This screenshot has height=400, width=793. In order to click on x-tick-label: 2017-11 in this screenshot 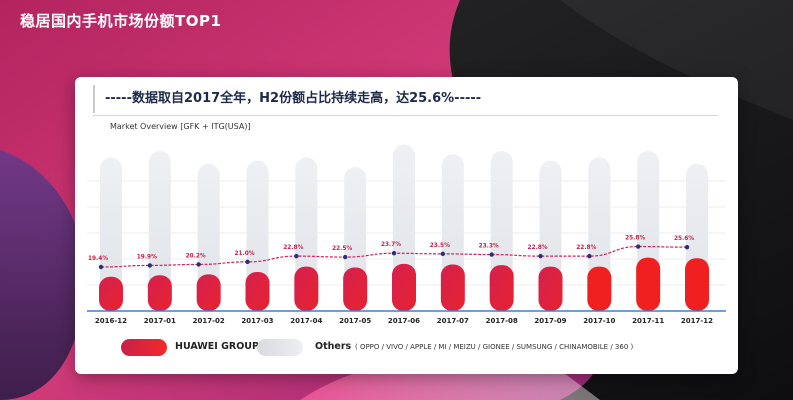, I will do `click(648, 321)`.